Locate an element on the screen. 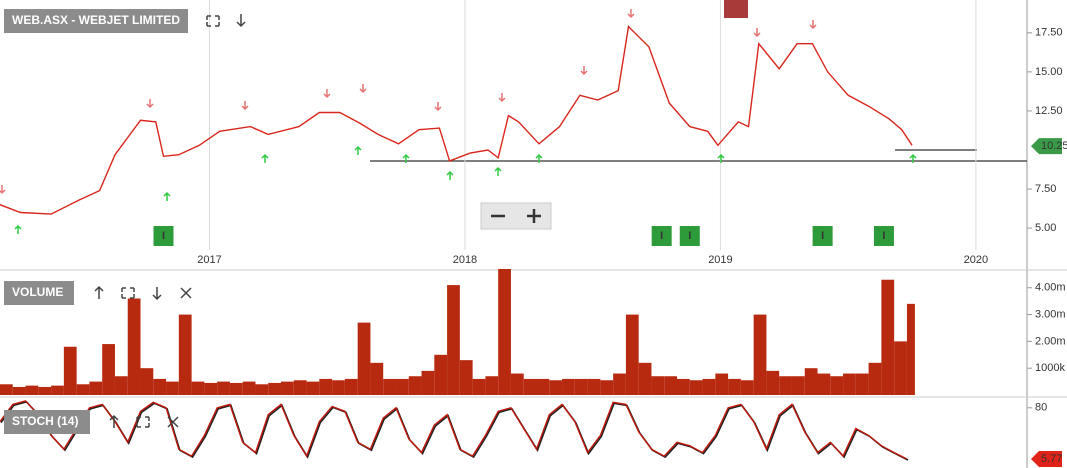 The width and height of the screenshot is (1067, 468). zoom-controls is located at coordinates (516, 216).